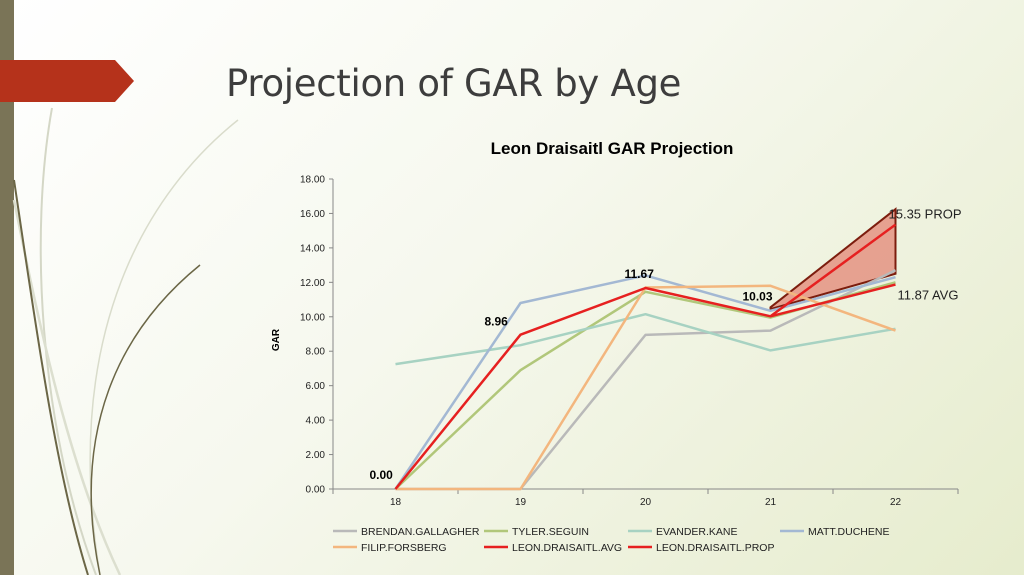 The height and width of the screenshot is (575, 1024). Describe the element at coordinates (612, 148) in the screenshot. I see `chart-title: Leon Draisaitl GAR Projection` at that location.